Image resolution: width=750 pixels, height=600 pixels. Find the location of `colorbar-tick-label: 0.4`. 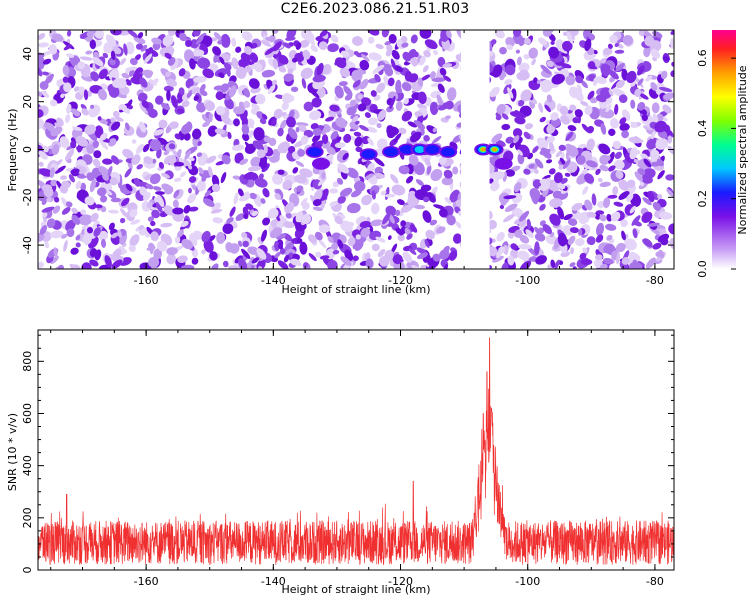

colorbar-tick-label: 0.4 is located at coordinates (702, 129).